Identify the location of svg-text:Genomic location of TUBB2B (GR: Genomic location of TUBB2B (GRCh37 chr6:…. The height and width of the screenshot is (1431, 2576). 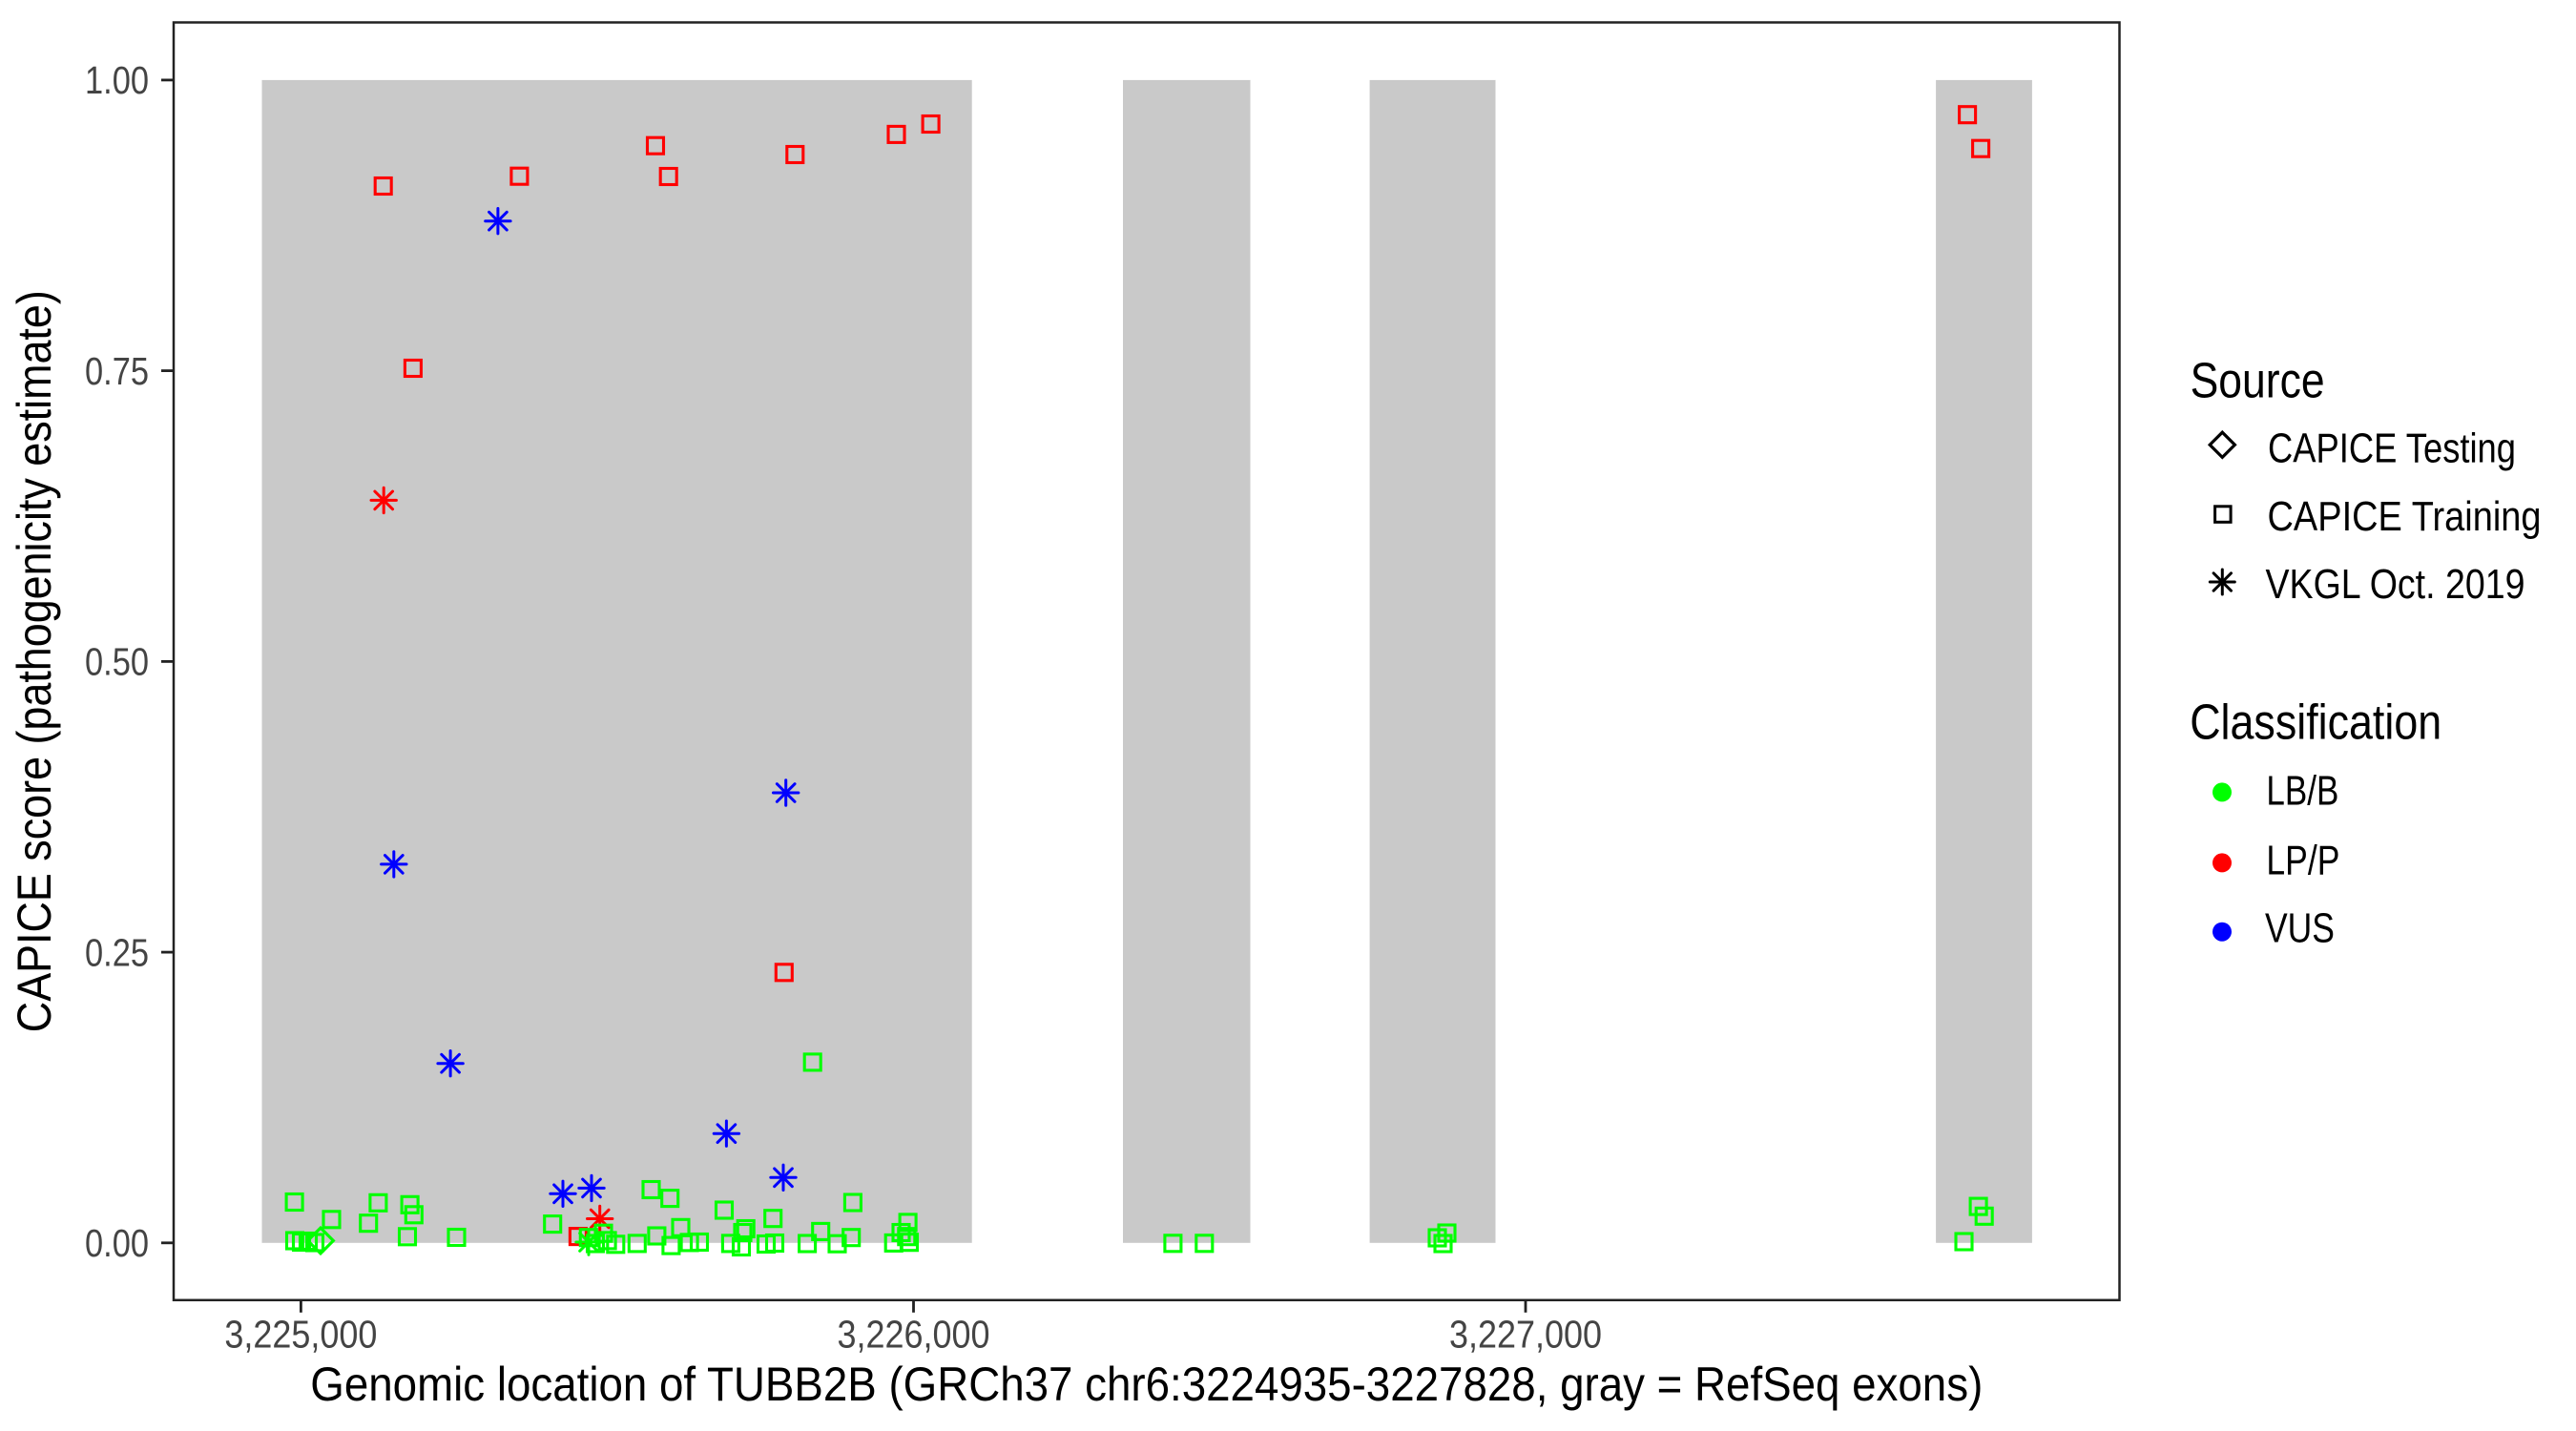
(1146, 1384).